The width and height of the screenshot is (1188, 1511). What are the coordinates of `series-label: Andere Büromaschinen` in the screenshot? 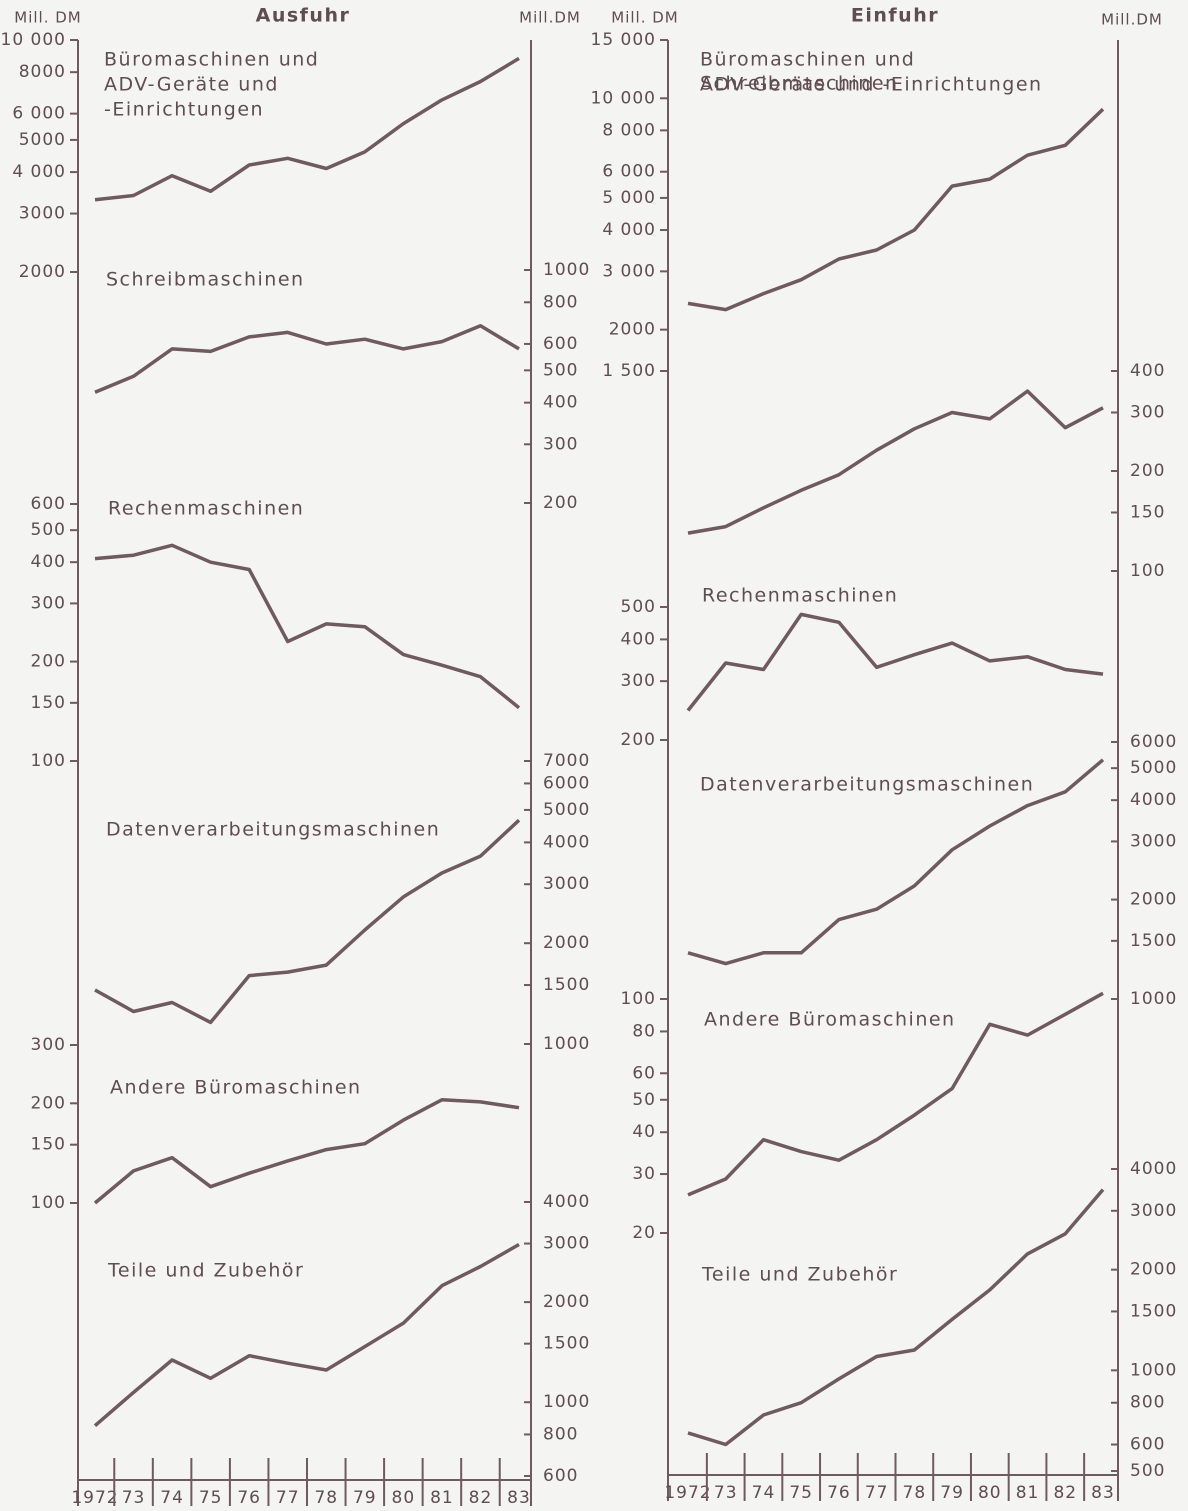 It's located at (236, 1088).